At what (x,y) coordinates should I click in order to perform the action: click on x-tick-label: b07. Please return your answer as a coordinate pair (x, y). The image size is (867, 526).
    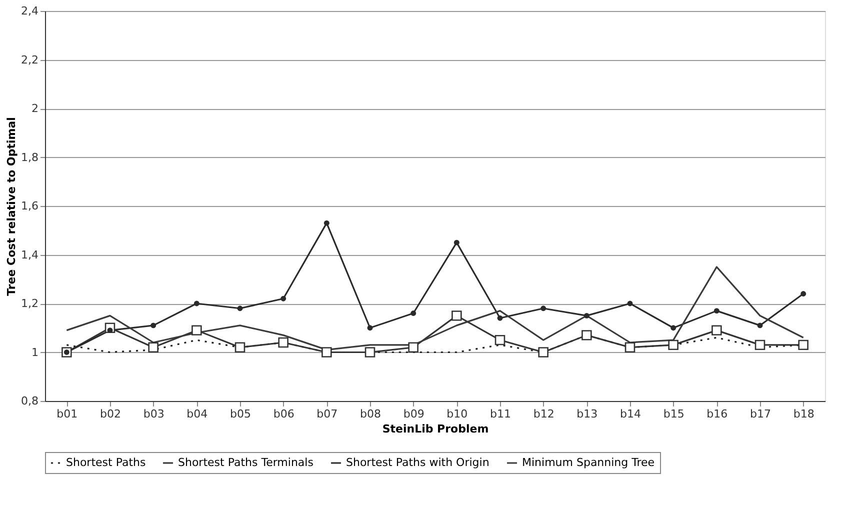
    Looking at the image, I should click on (327, 414).